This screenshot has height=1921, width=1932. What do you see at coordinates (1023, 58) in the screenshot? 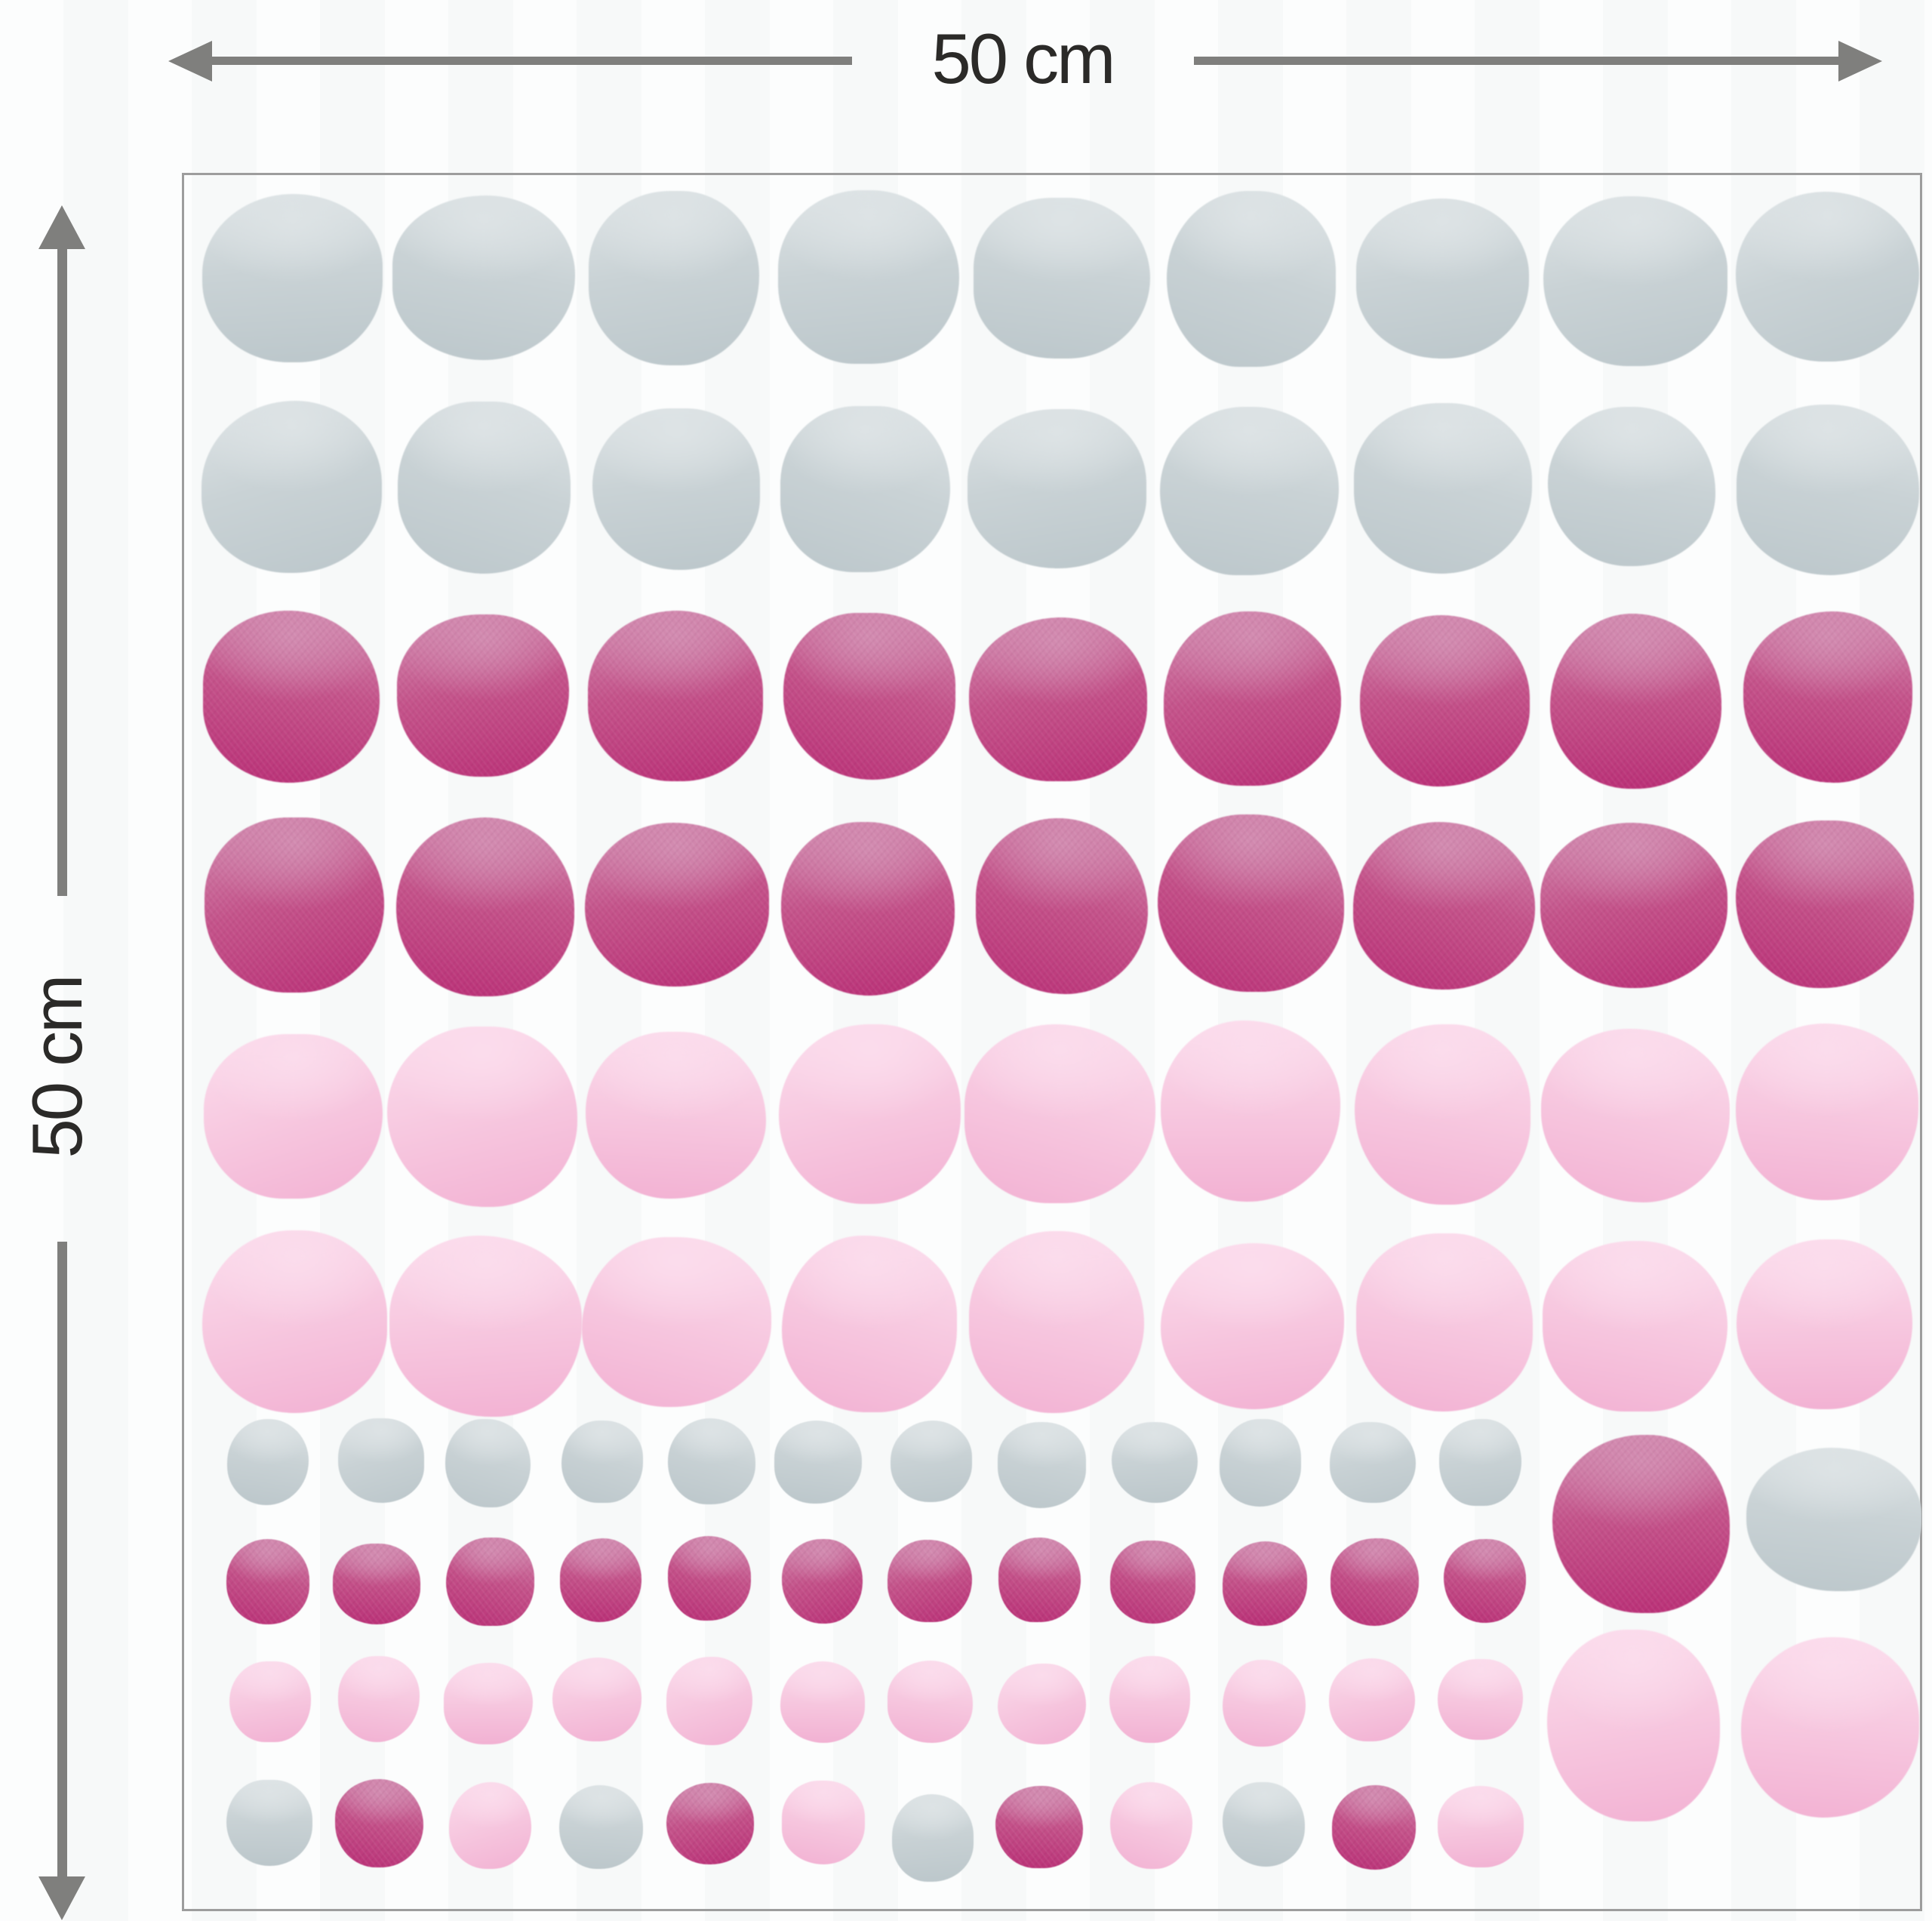
I see `width-dimension-label: 50 cm` at bounding box center [1023, 58].